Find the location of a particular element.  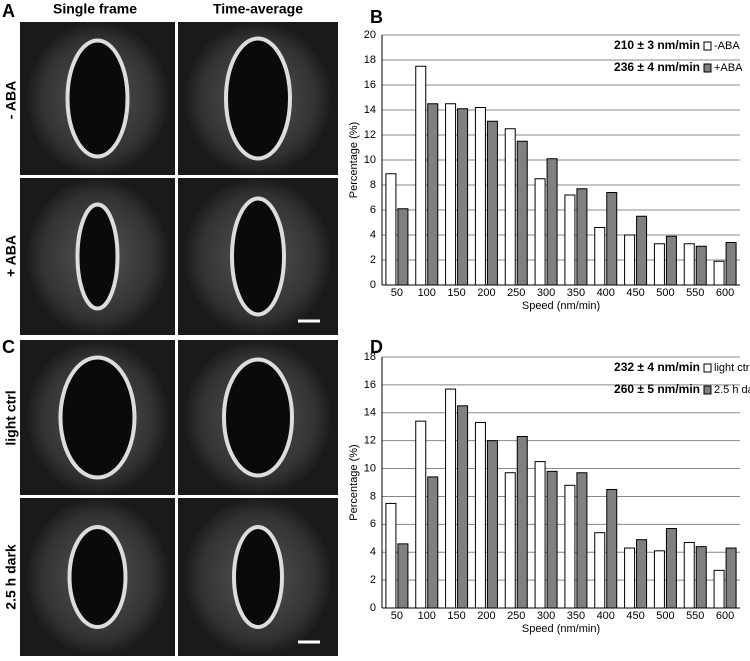

panel-label: B is located at coordinates (376, 17).